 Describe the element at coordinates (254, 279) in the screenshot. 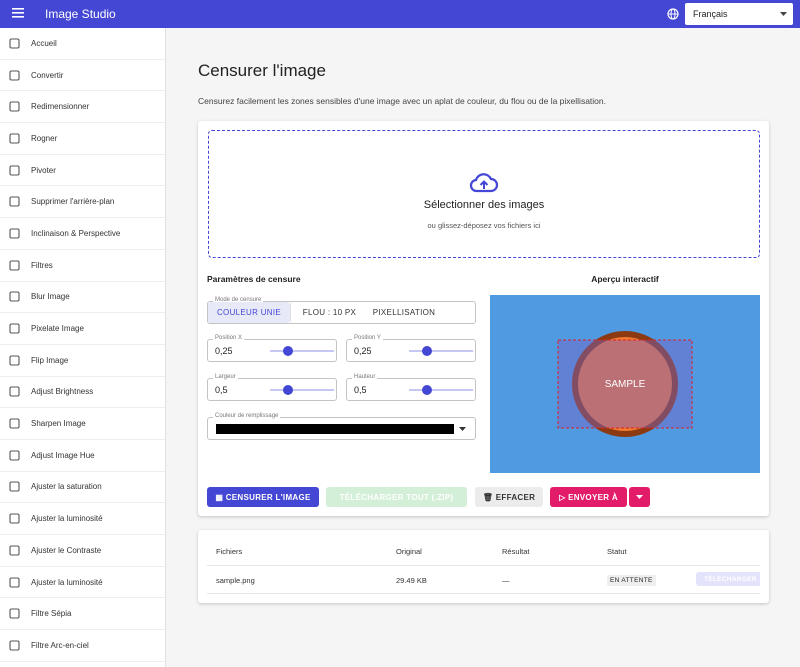

I see `settings-title: Paramètres de censure` at that location.